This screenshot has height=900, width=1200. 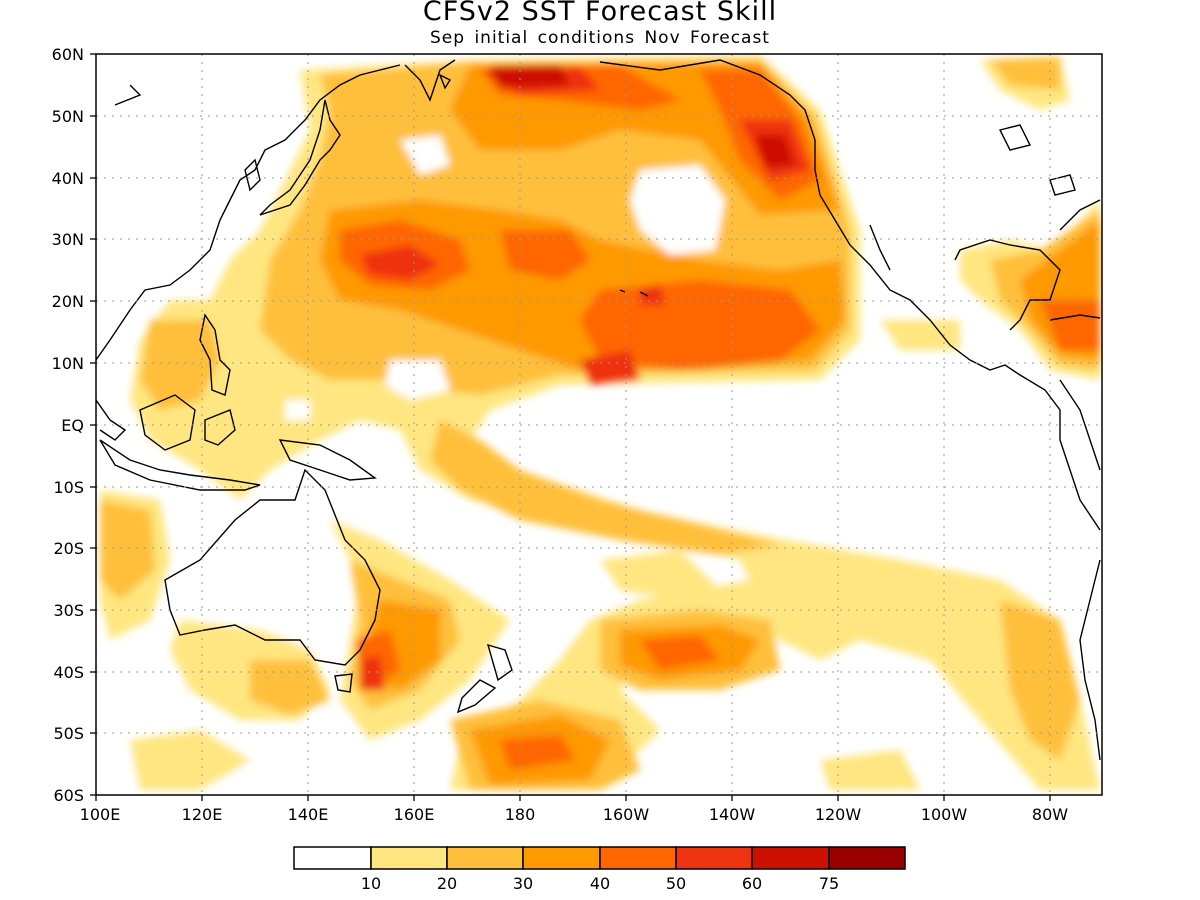 I want to click on lat-label: 60S, so click(x=68, y=795).